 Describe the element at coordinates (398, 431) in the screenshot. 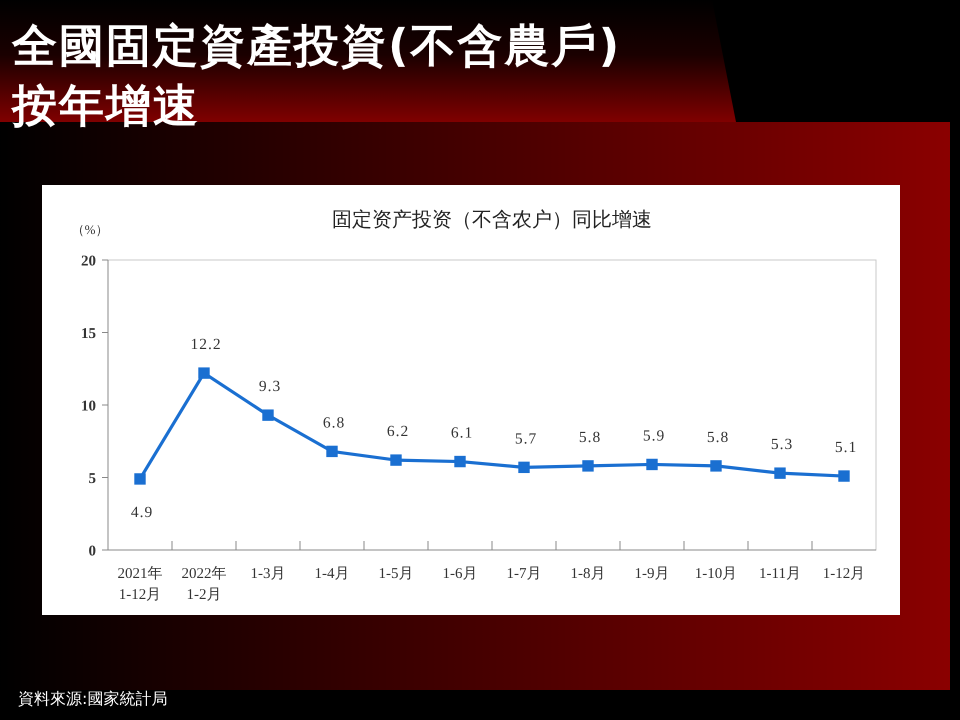

I see `data-label: 6.2` at that location.